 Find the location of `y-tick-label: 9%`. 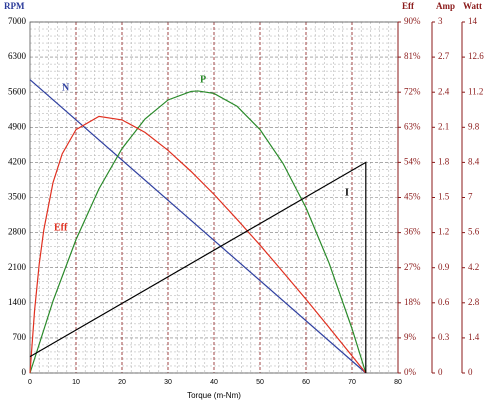

y-tick-label: 9% is located at coordinates (410, 337).